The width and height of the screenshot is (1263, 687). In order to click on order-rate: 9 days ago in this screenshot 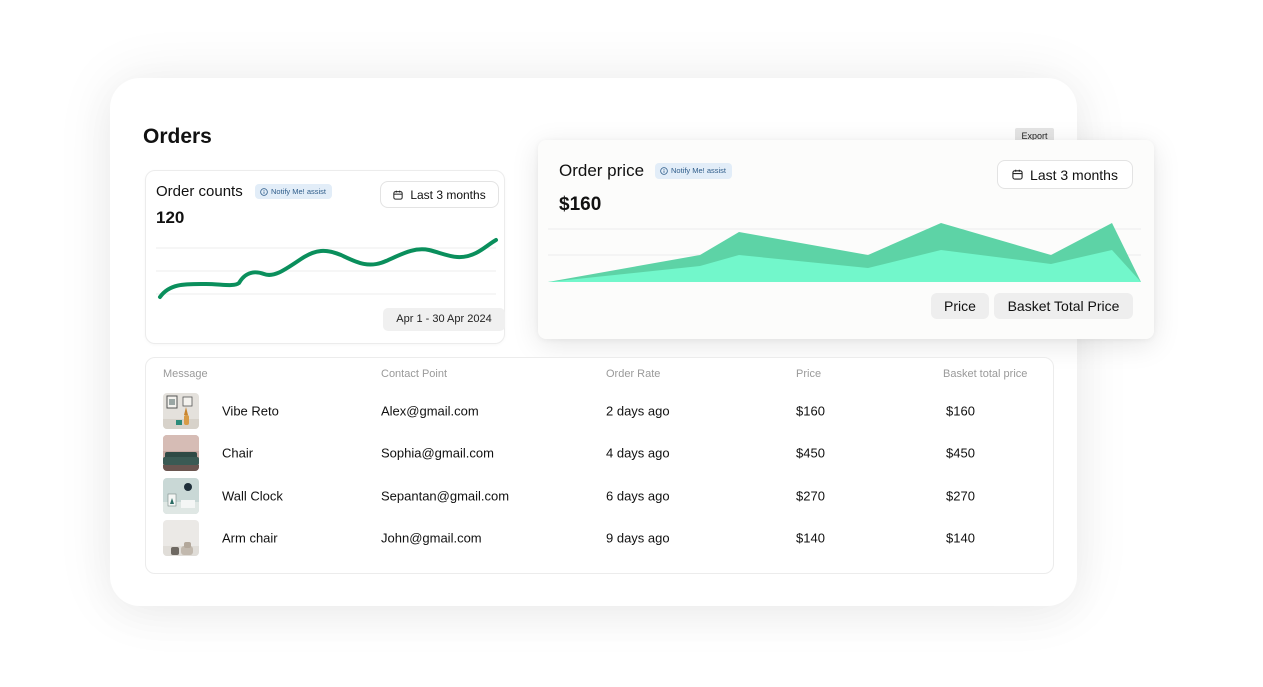, I will do `click(638, 538)`.